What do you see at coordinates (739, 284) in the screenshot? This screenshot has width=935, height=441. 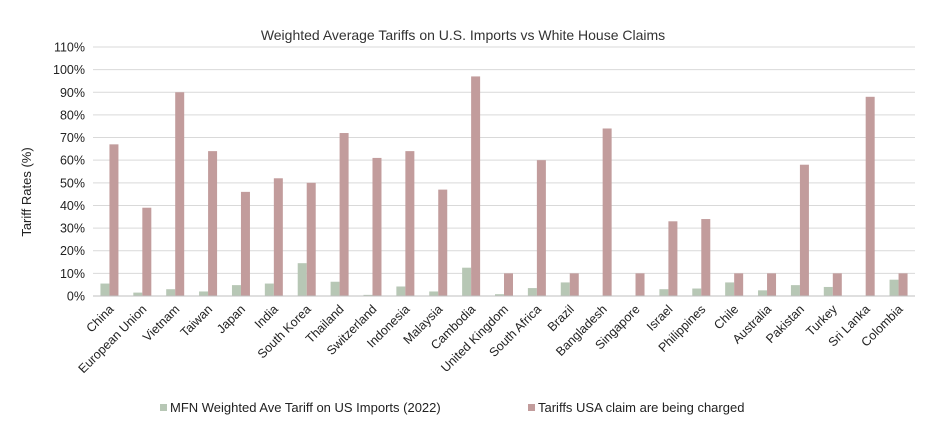 I see `bar-claimed-chile` at bounding box center [739, 284].